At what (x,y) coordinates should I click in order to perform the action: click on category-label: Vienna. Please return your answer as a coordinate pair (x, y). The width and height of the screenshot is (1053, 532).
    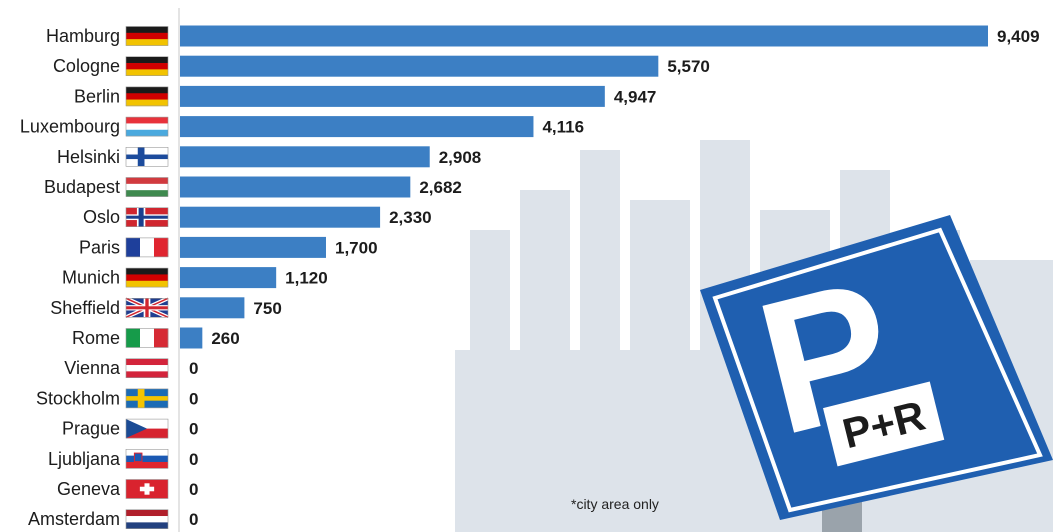
    Looking at the image, I should click on (92, 368).